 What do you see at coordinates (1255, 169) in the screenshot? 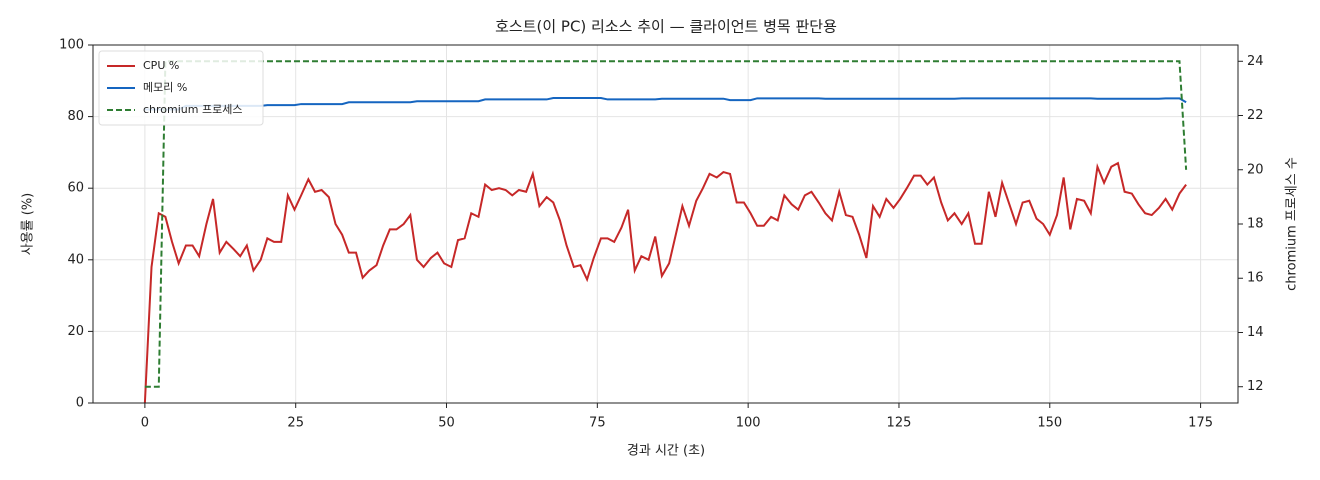
I see `y2-tick-label: 20` at bounding box center [1255, 169].